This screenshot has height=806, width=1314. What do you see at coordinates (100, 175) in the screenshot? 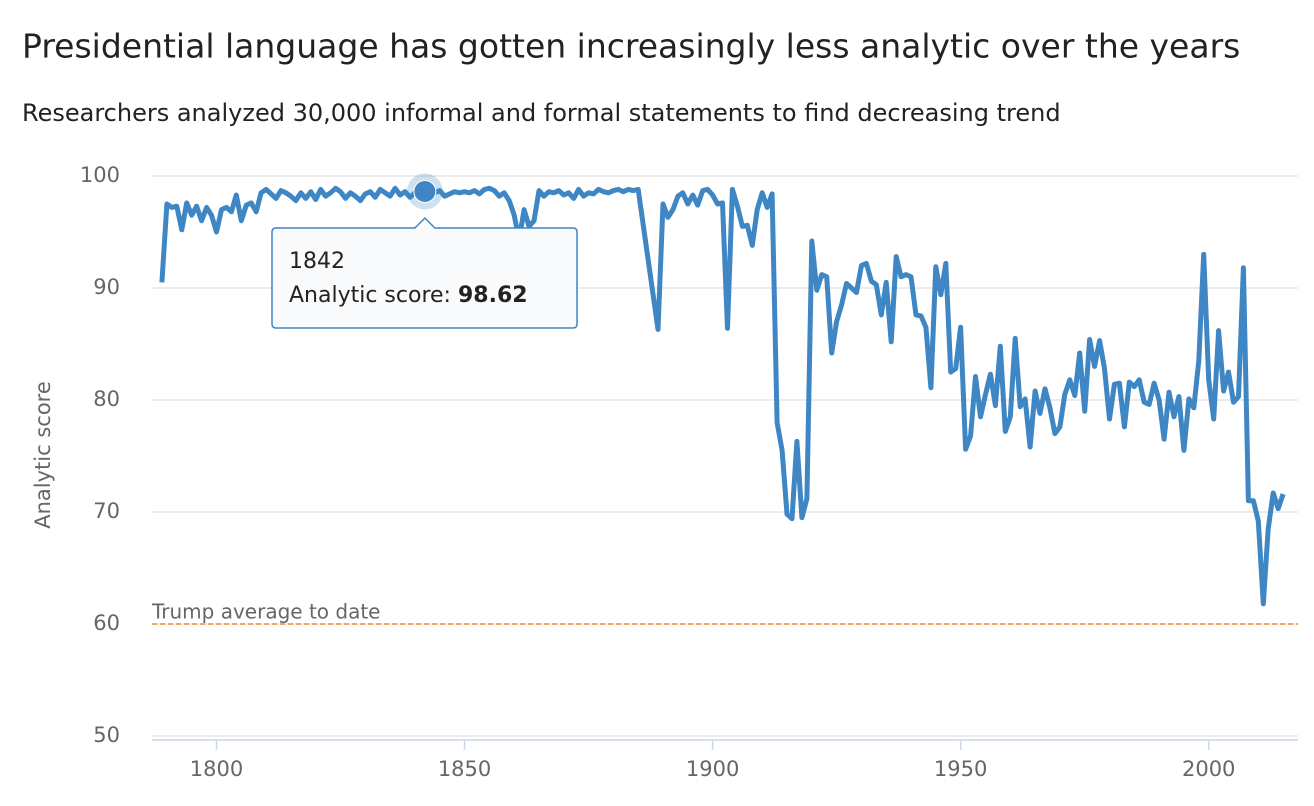
I see `y-tick-label: 100` at bounding box center [100, 175].